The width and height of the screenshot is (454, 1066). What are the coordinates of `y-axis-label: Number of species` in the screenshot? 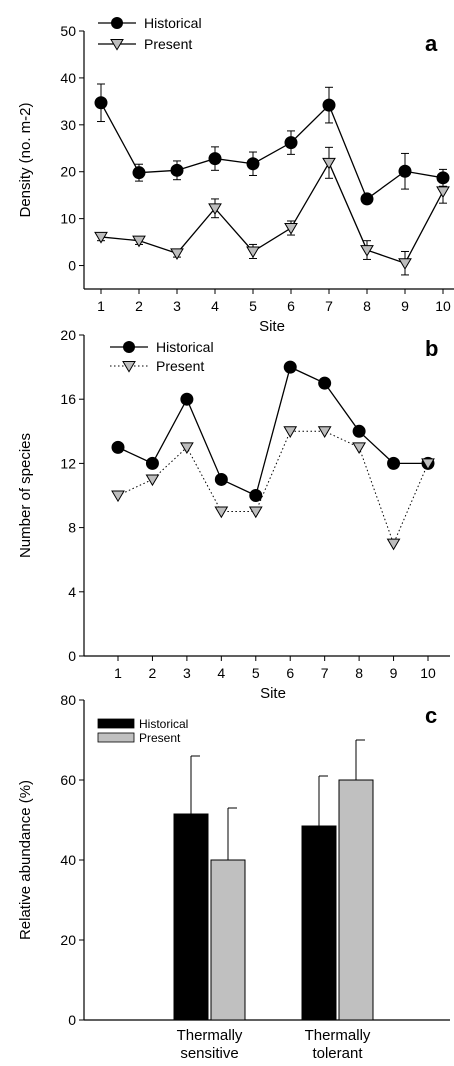 It's located at (25, 495).